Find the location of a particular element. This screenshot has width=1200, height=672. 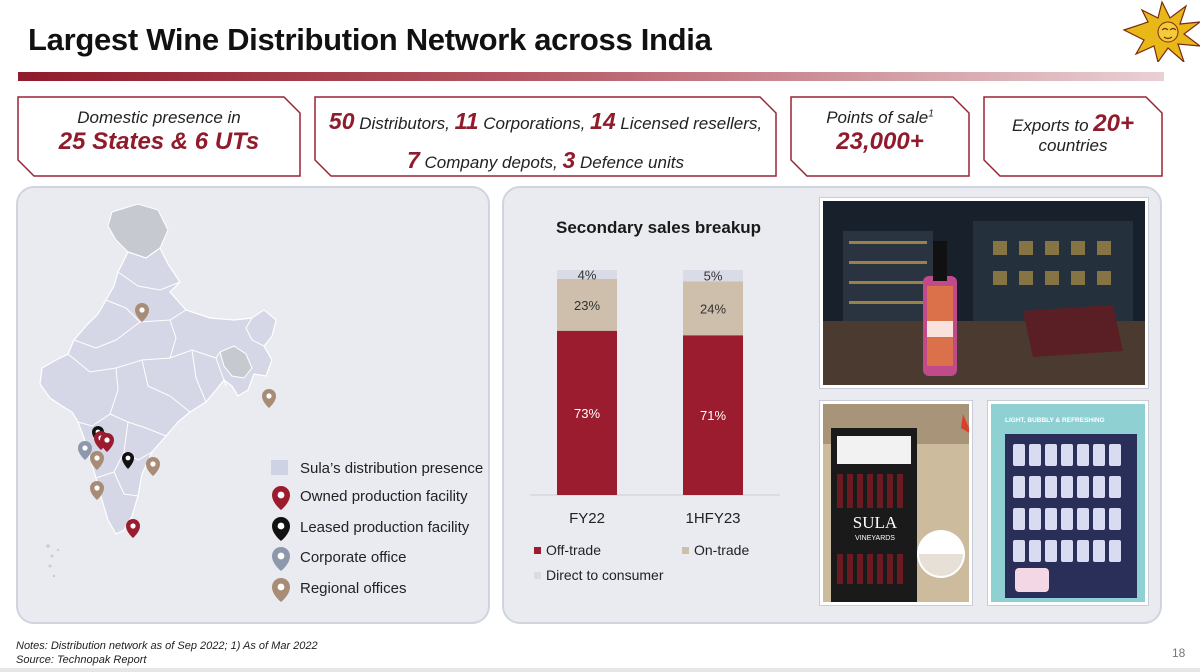

page-number: 18 is located at coordinates (1179, 653).